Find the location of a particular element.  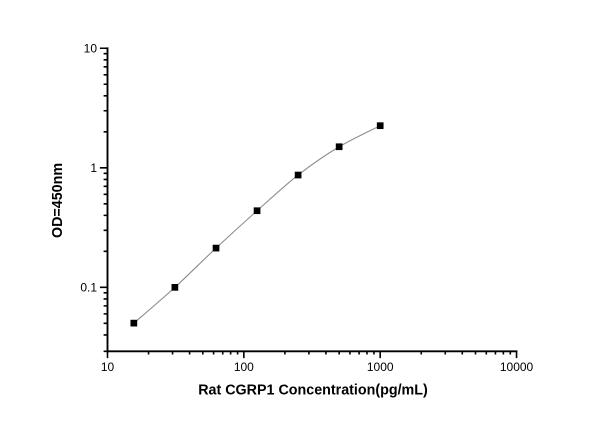

svg-text: 0.1 is located at coordinates (88, 288).